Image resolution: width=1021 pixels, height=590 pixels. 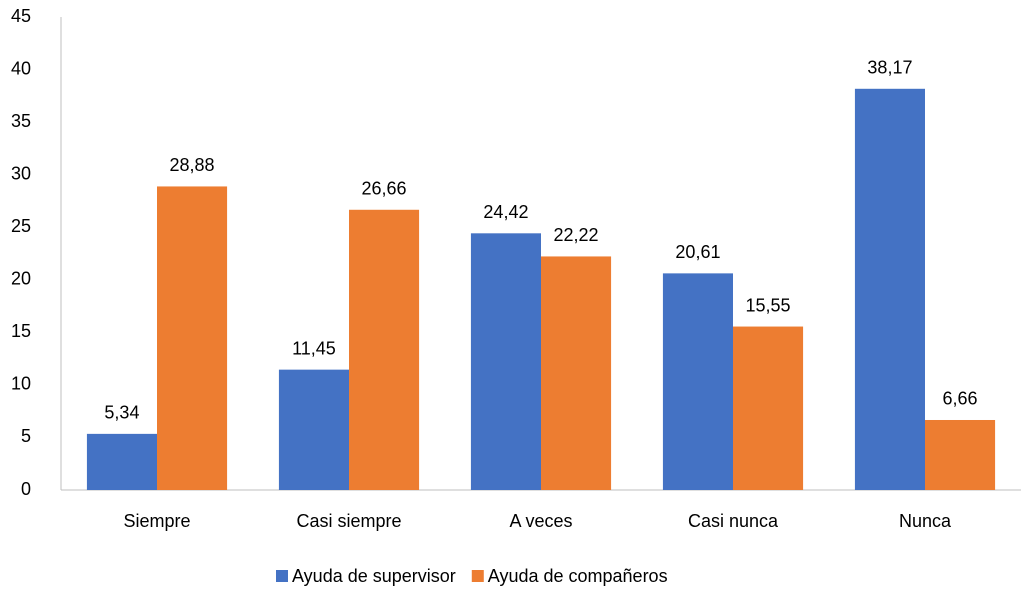 What do you see at coordinates (156, 521) in the screenshot?
I see `x-tick-label: Siempre` at bounding box center [156, 521].